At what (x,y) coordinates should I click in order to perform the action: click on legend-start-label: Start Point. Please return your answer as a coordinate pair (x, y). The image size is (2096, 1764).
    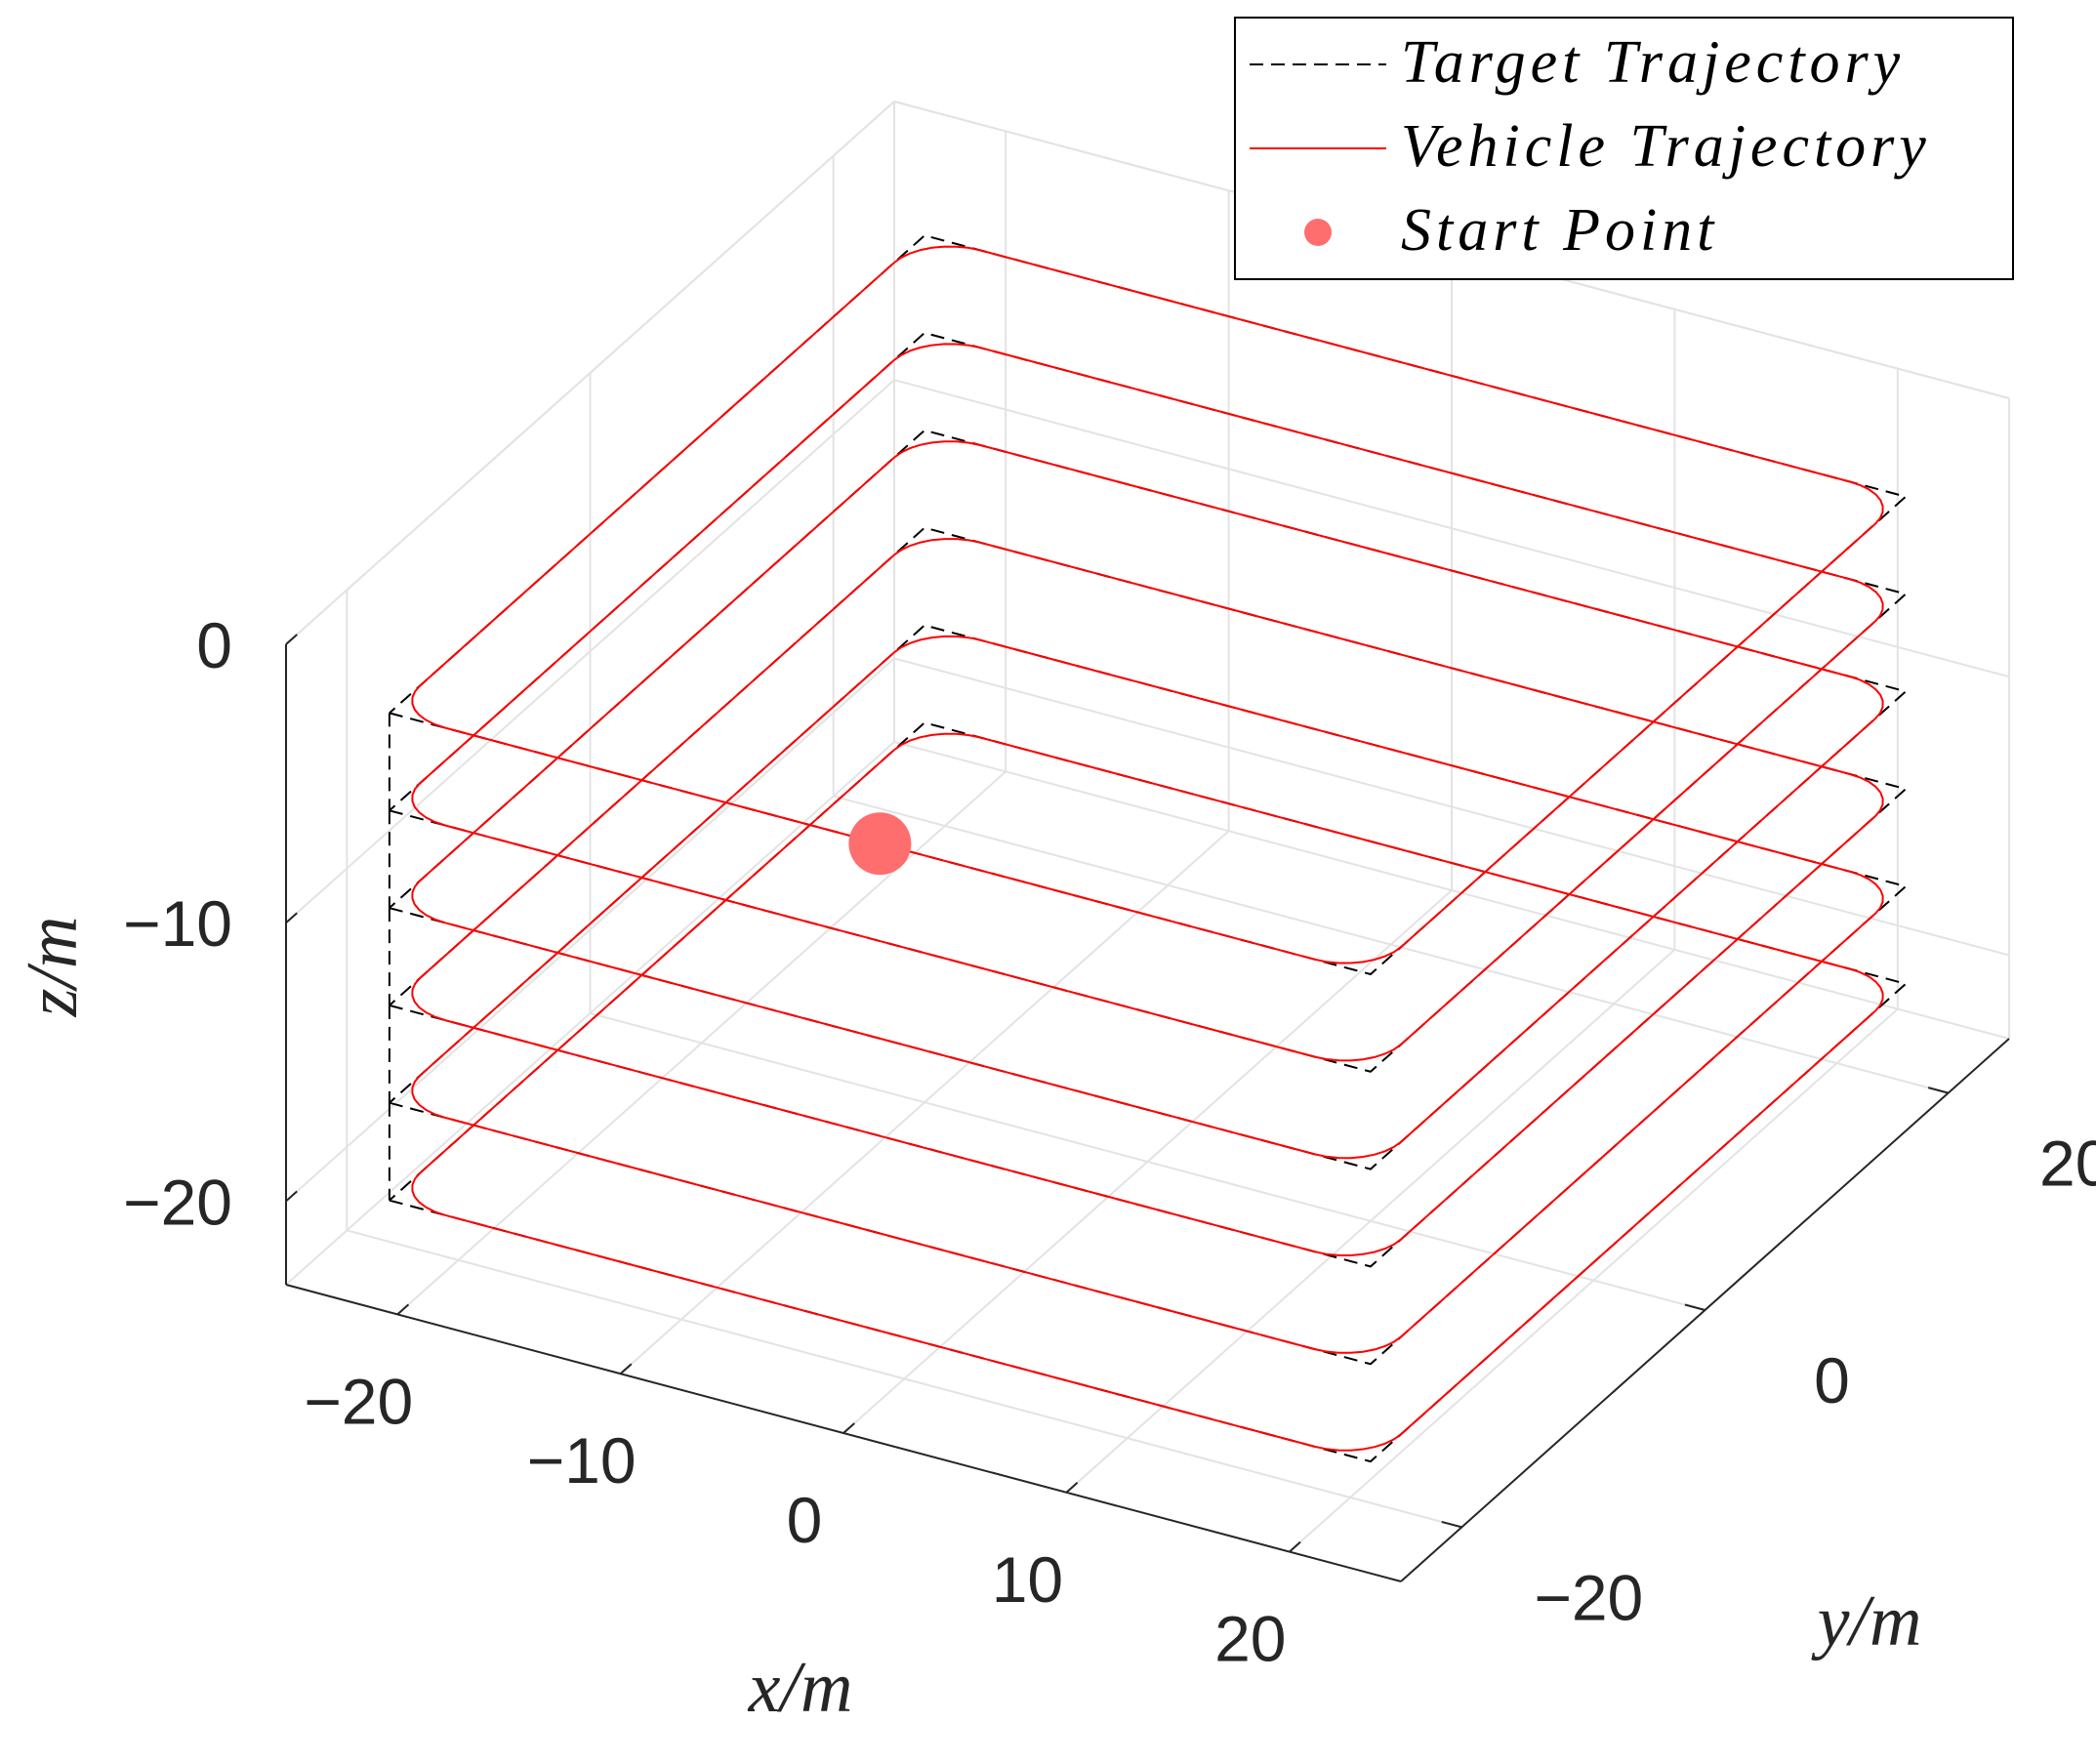
    Looking at the image, I should click on (1560, 230).